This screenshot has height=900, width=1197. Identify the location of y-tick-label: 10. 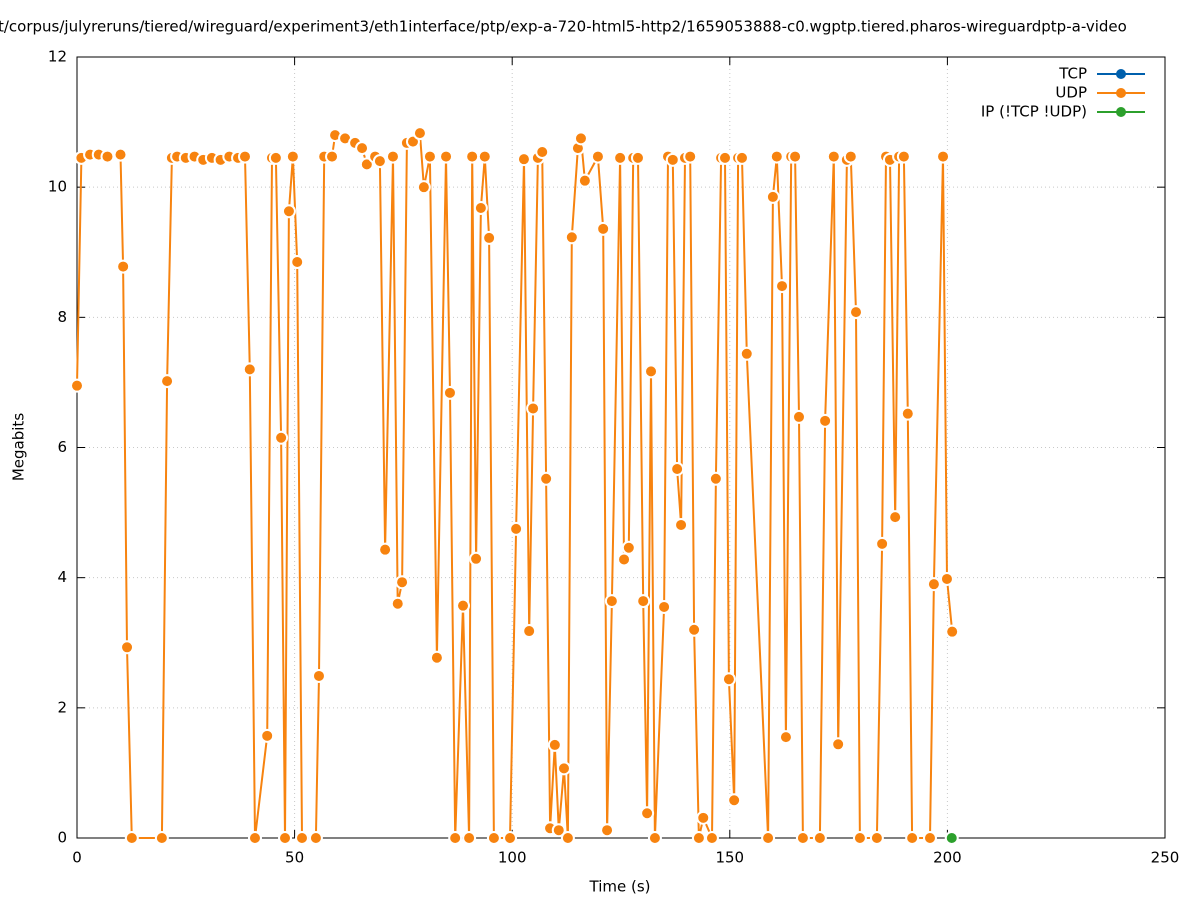
(57, 187).